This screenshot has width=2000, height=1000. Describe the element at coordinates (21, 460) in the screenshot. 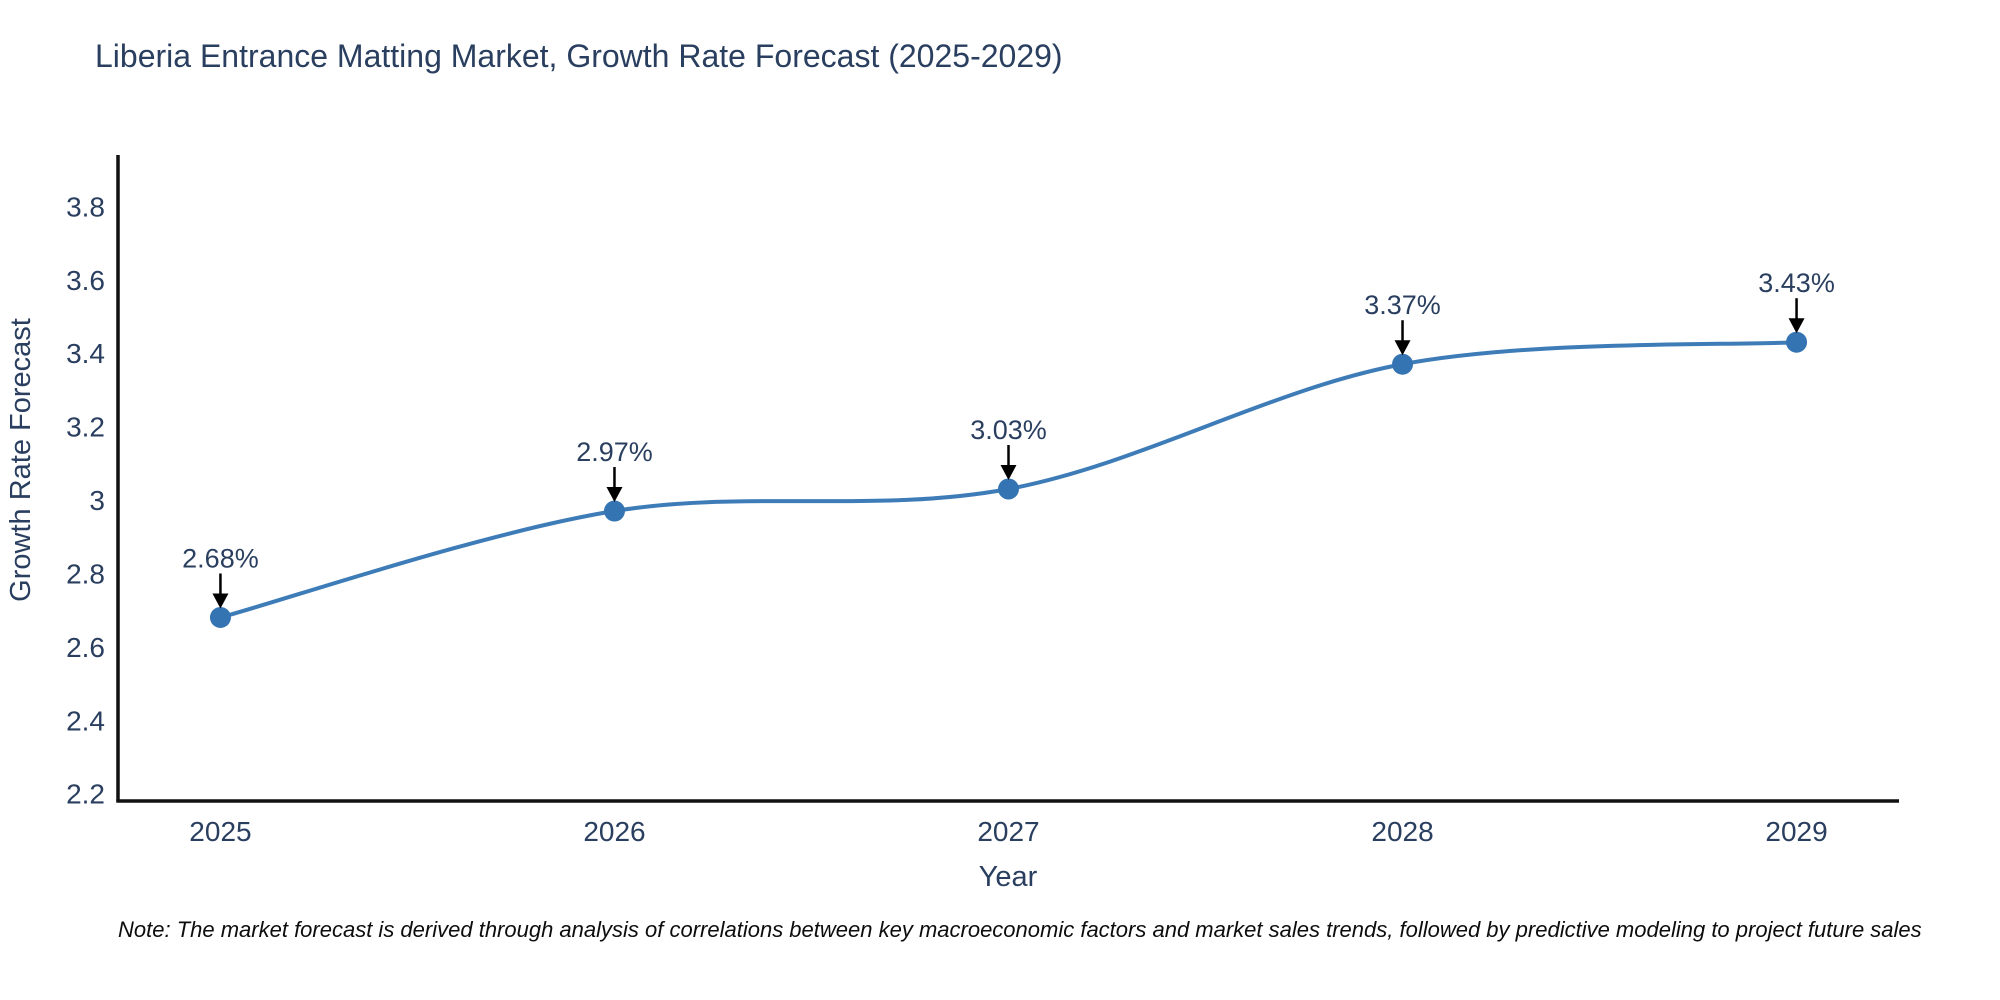

I see `y-axis-title: Growth Rate Forecast` at that location.